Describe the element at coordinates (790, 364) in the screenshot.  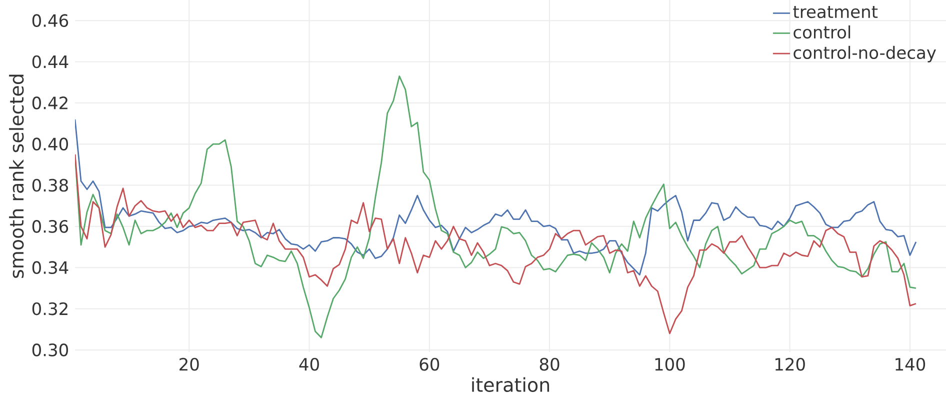
I see `x-tick-label: 120` at that location.